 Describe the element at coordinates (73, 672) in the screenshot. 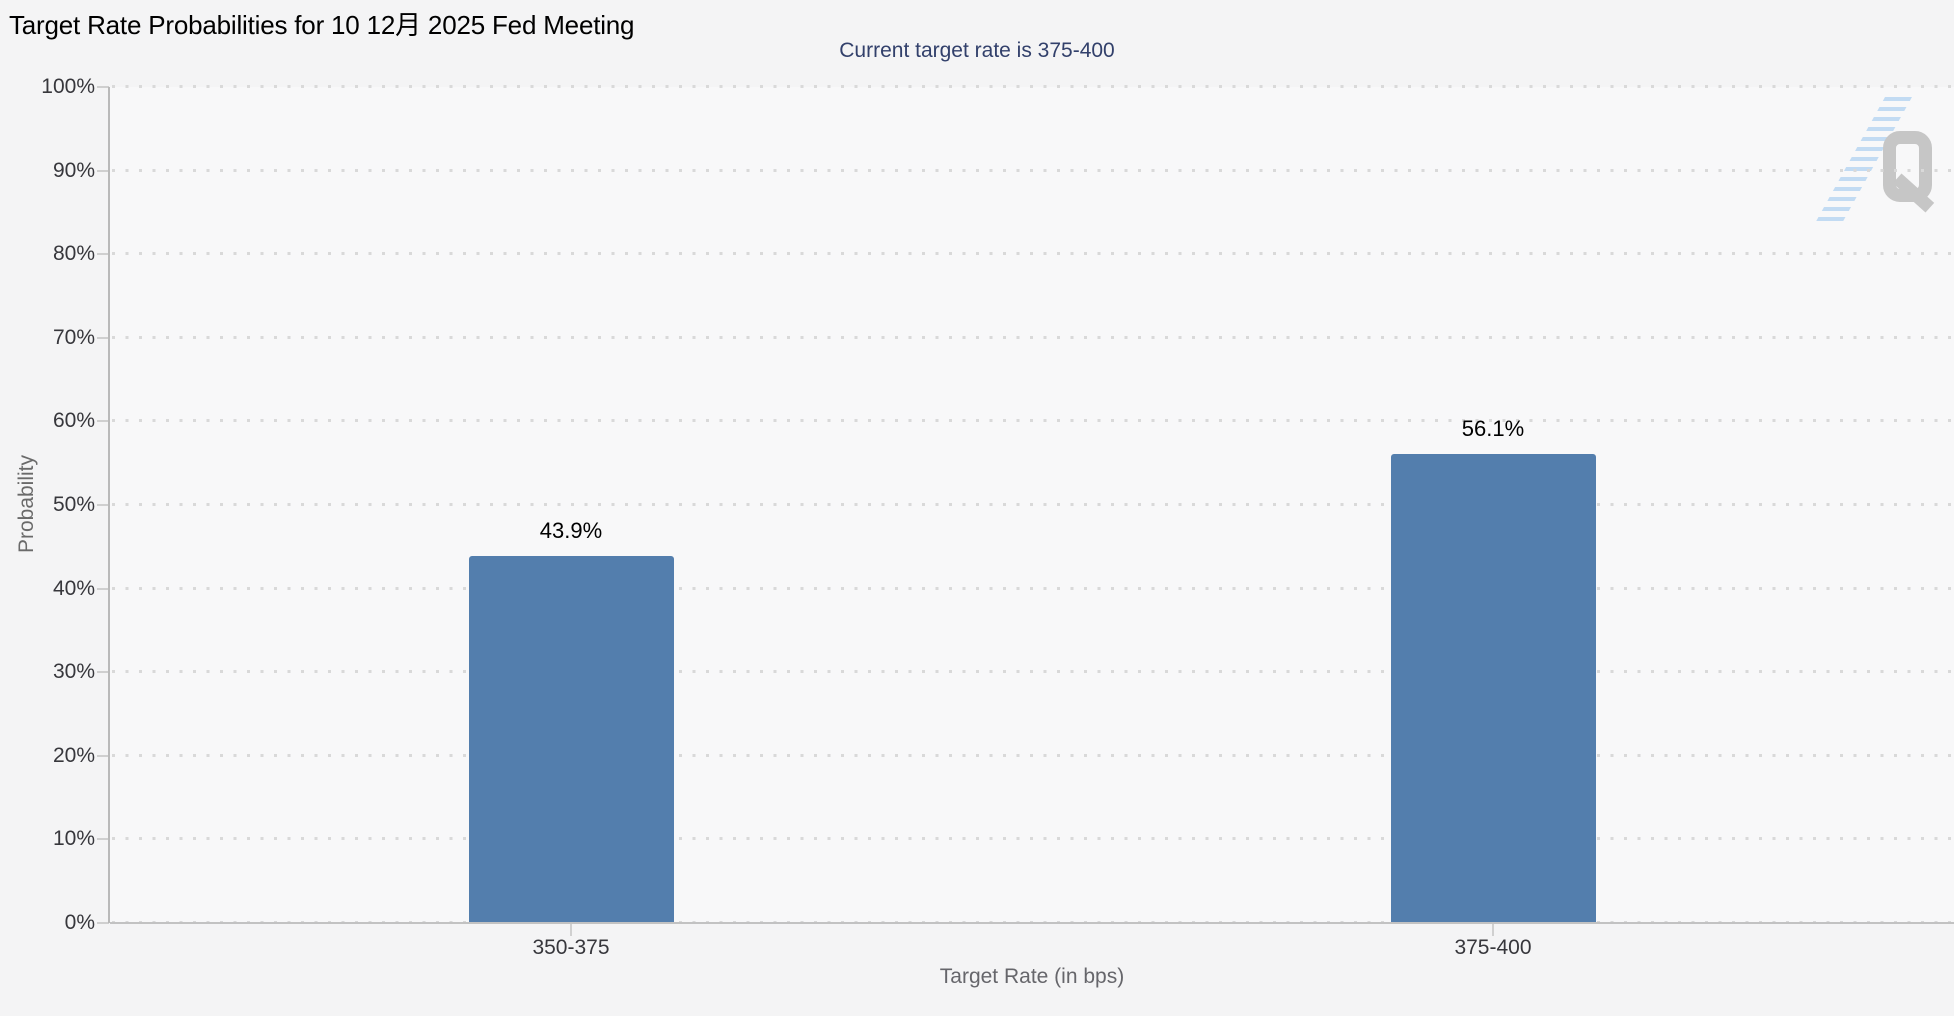

I see `y-tick-label-30: 30%` at that location.